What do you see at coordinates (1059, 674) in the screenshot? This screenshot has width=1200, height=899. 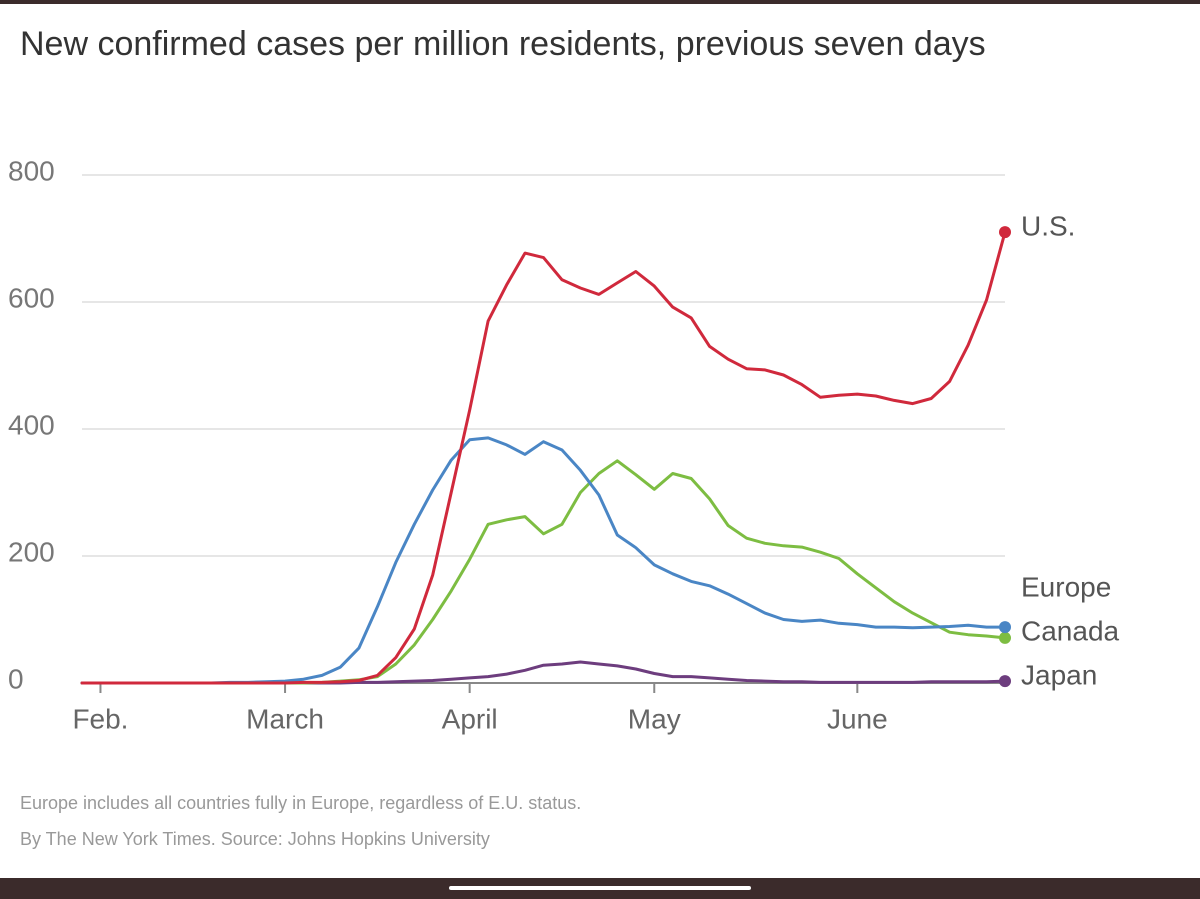 I see `series-label: Japan` at bounding box center [1059, 674].